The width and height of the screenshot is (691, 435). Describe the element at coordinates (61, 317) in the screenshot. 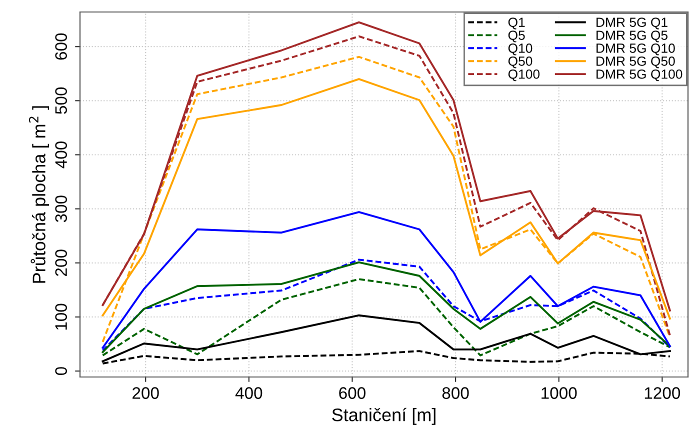

I see `y-tick-label: 100` at that location.